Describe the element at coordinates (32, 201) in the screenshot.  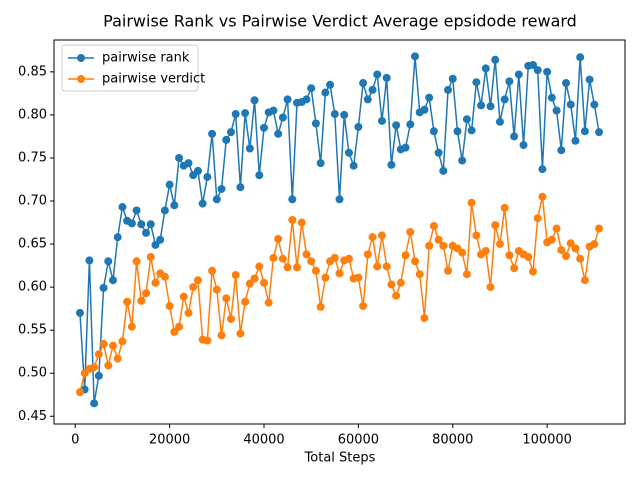
I see `y-tick-label: 0.70` at that location.